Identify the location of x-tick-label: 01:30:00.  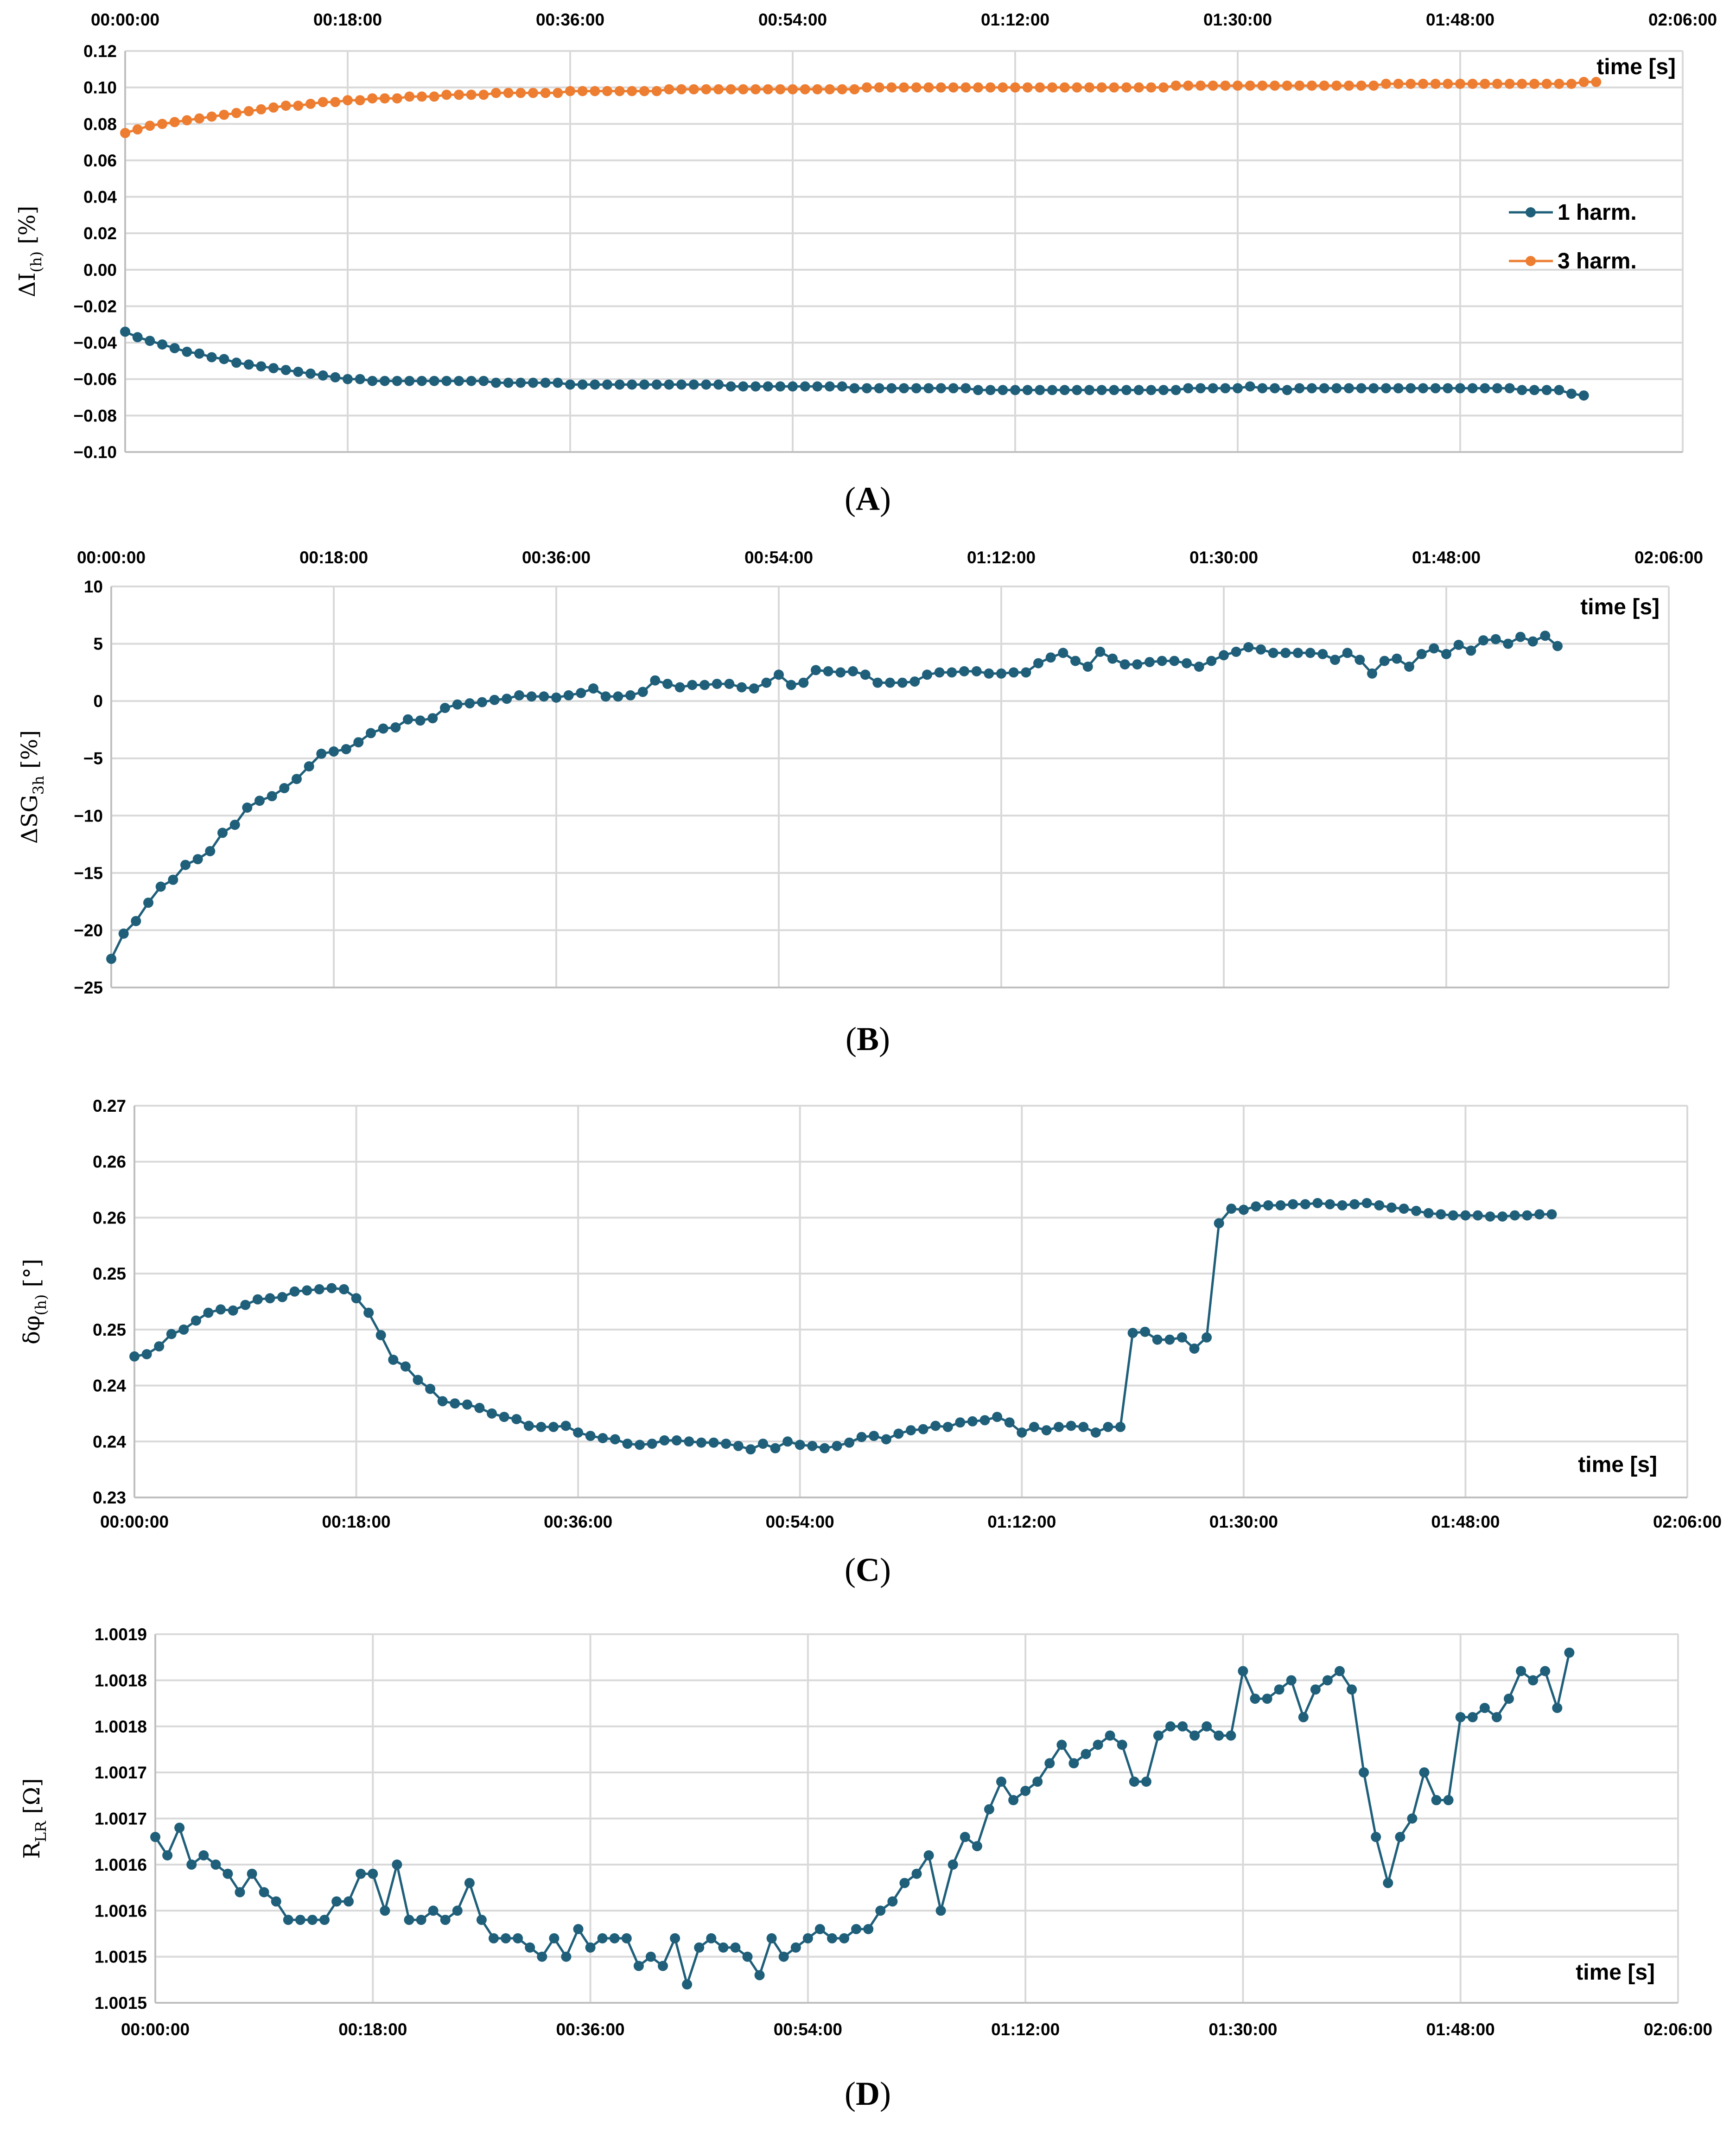
(1223, 557).